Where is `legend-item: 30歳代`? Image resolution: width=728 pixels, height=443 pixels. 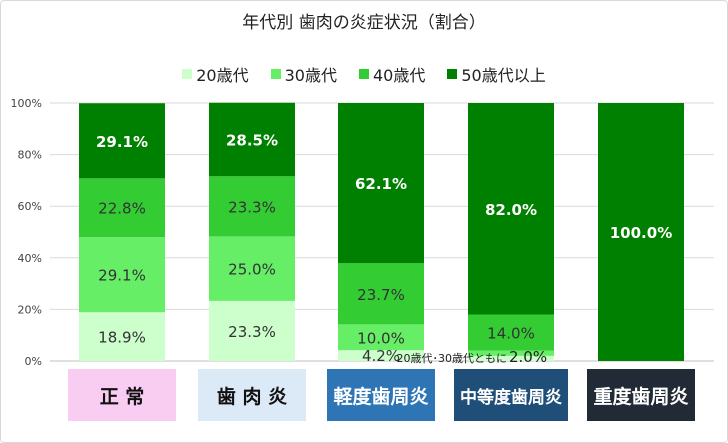 legend-item: 30歳代 is located at coordinates (303, 74).